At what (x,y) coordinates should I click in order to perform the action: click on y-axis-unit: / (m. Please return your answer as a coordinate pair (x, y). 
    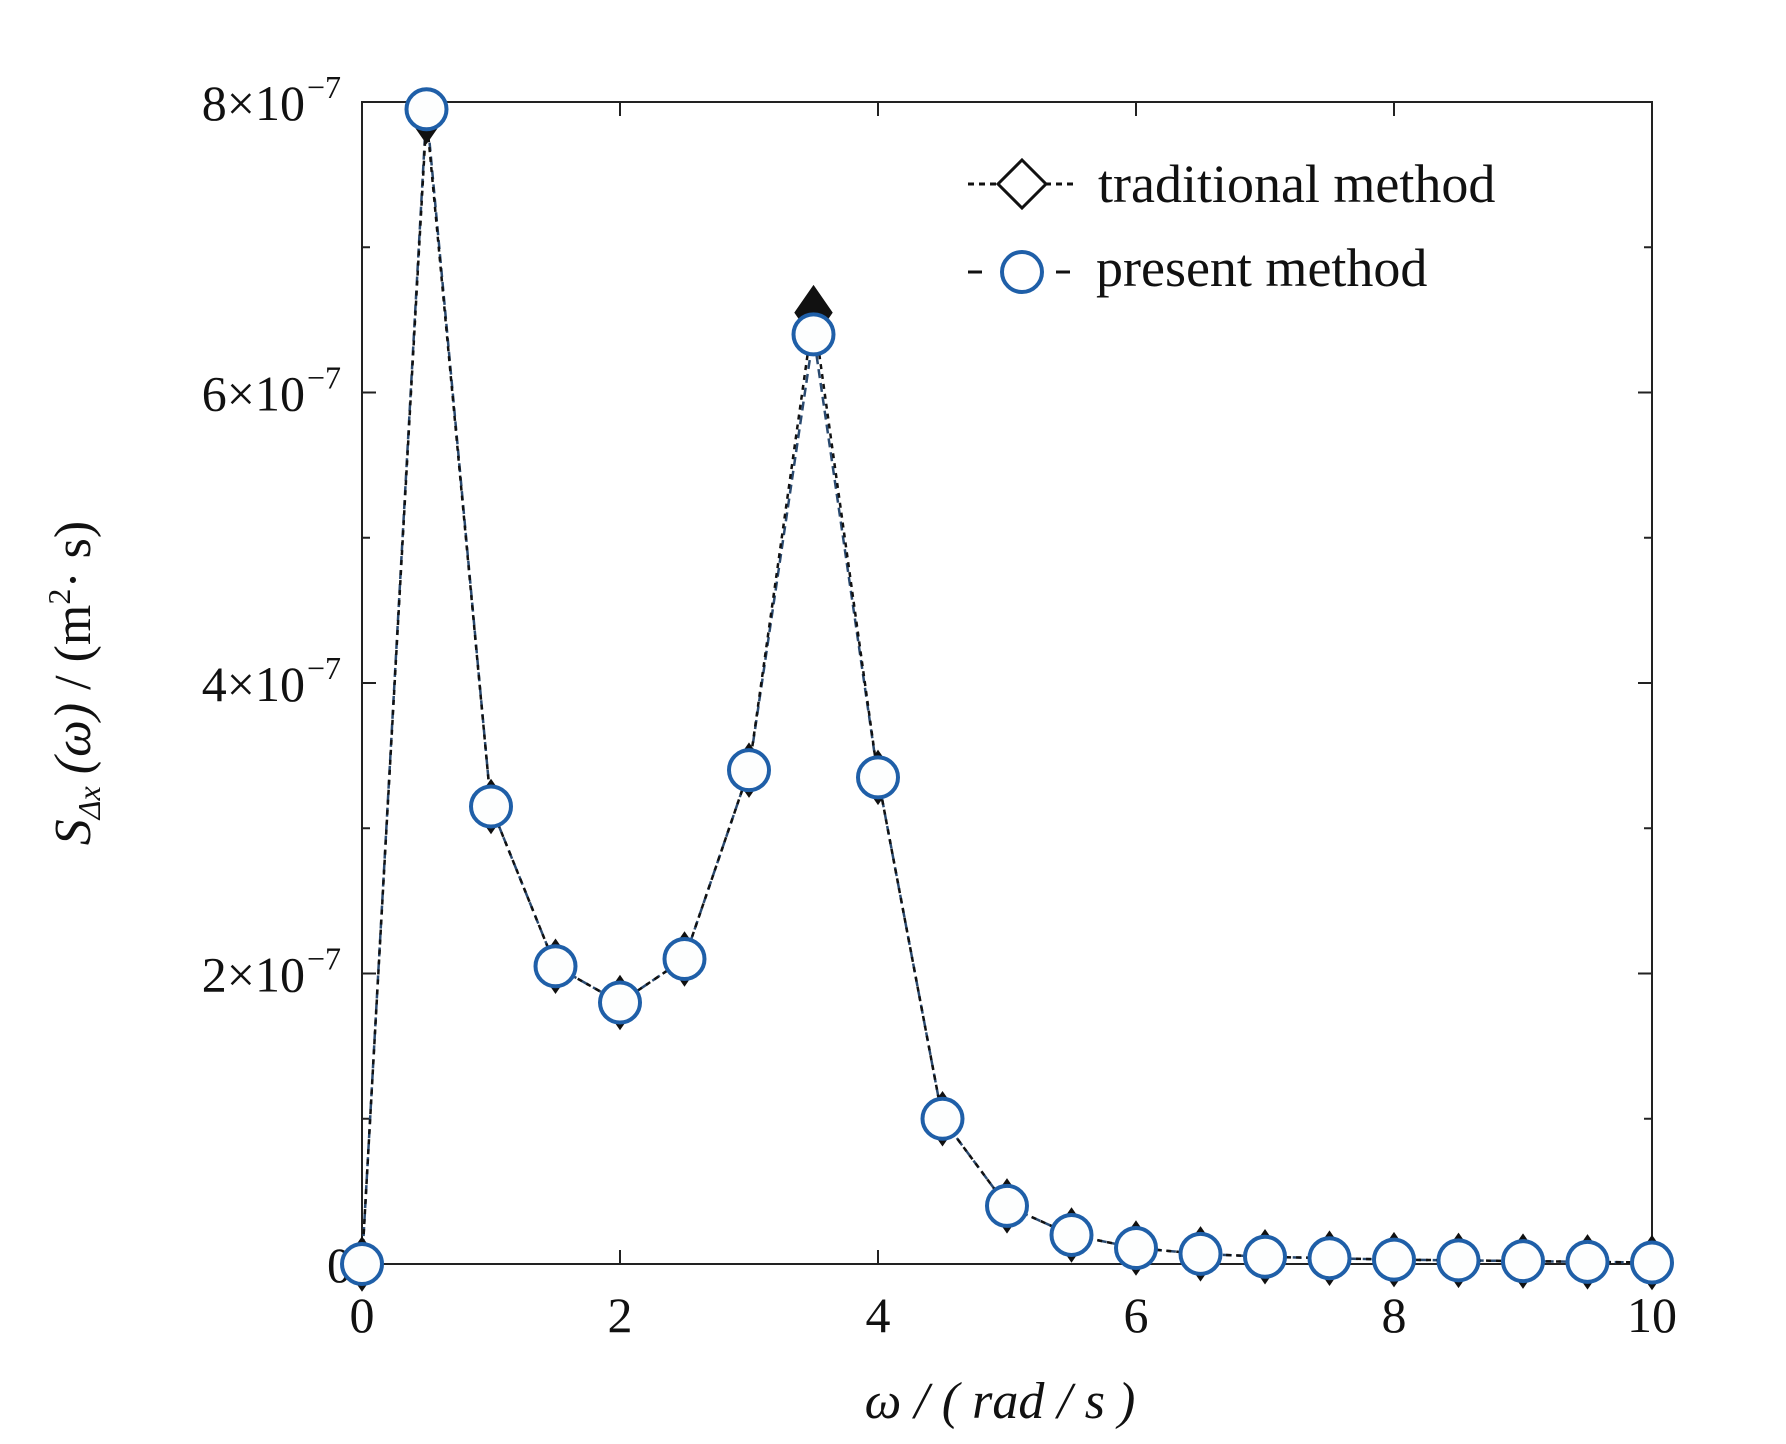
    Looking at the image, I should click on (73, 654).